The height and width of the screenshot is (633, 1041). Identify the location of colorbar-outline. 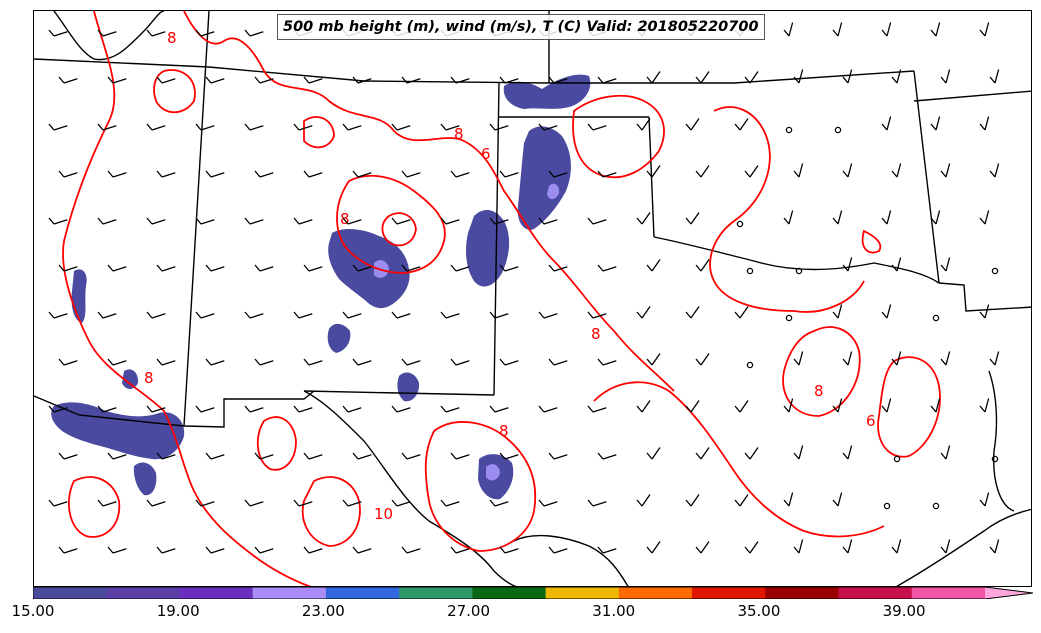
(533, 593).